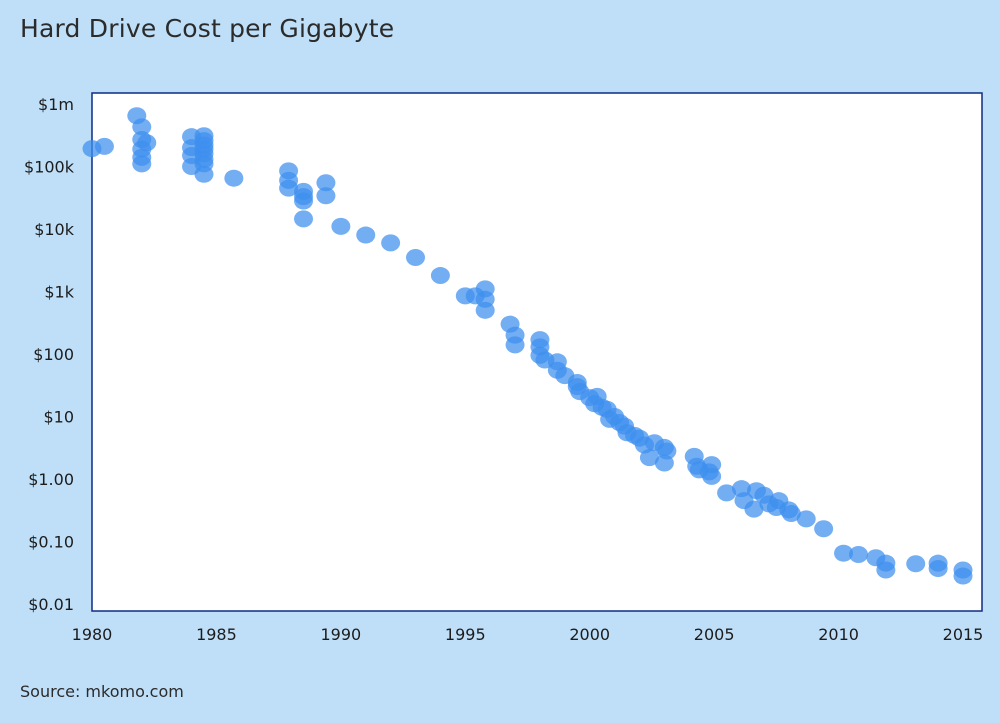 Image resolution: width=1000 pixels, height=723 pixels. I want to click on x-tick-label: 1985, so click(216, 634).